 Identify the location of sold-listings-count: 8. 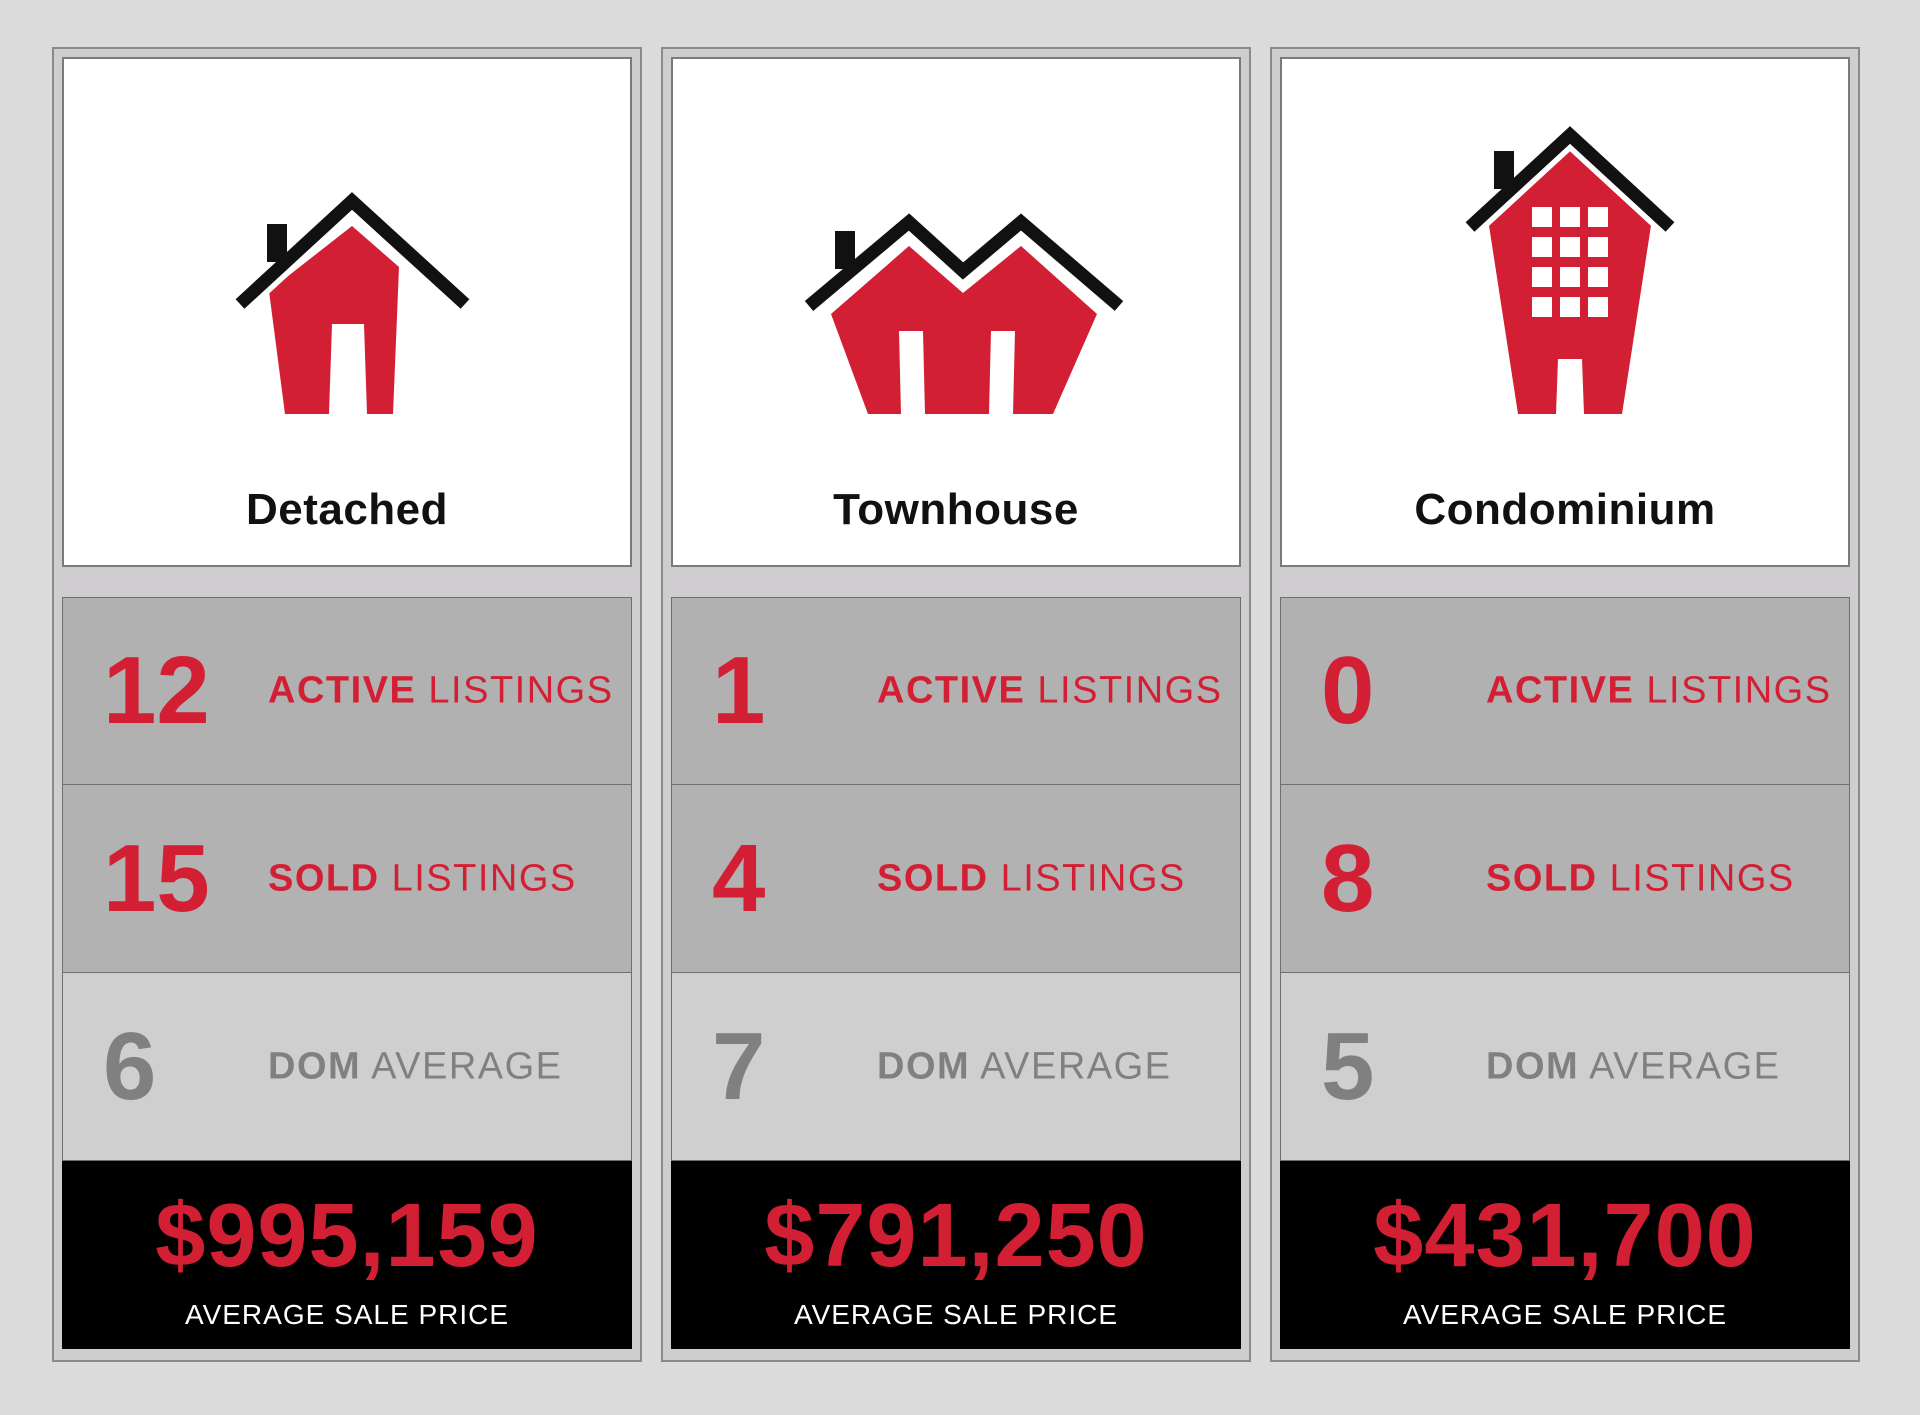
(1348, 878).